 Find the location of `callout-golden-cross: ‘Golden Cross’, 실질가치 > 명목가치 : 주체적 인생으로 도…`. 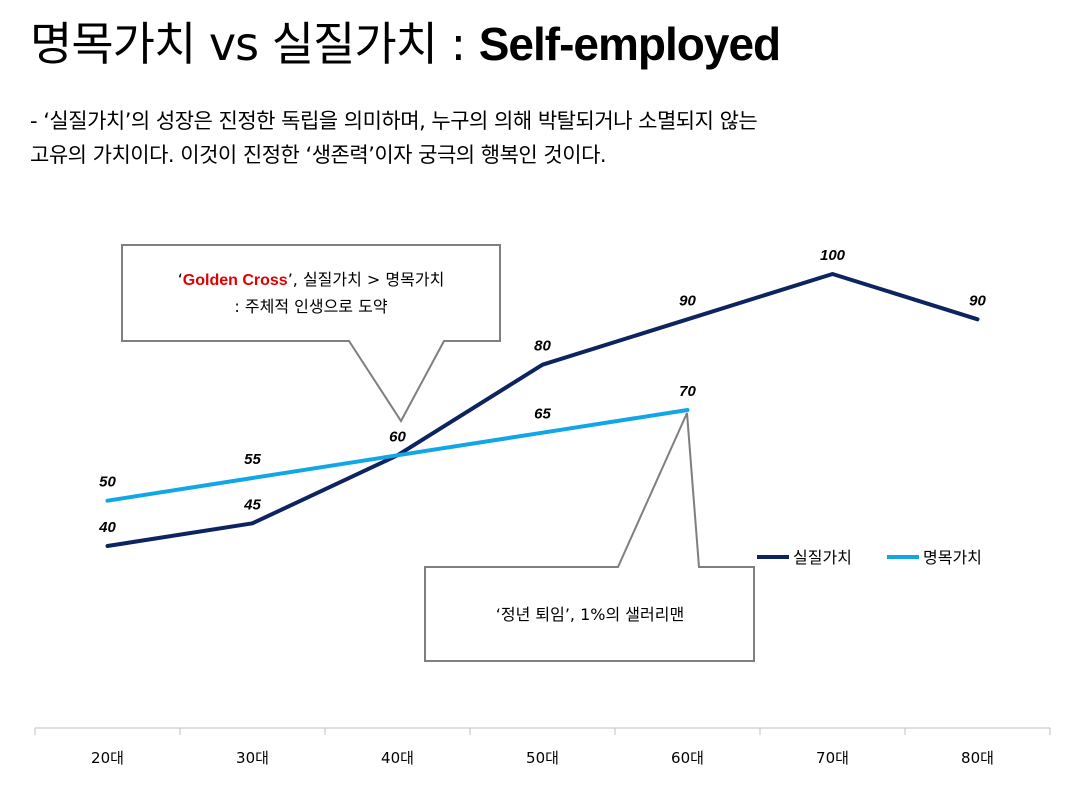

callout-golden-cross: ‘Golden Cross’, 실질가치 > 명목가치 : 주체적 인생으로 도… is located at coordinates (311, 333).